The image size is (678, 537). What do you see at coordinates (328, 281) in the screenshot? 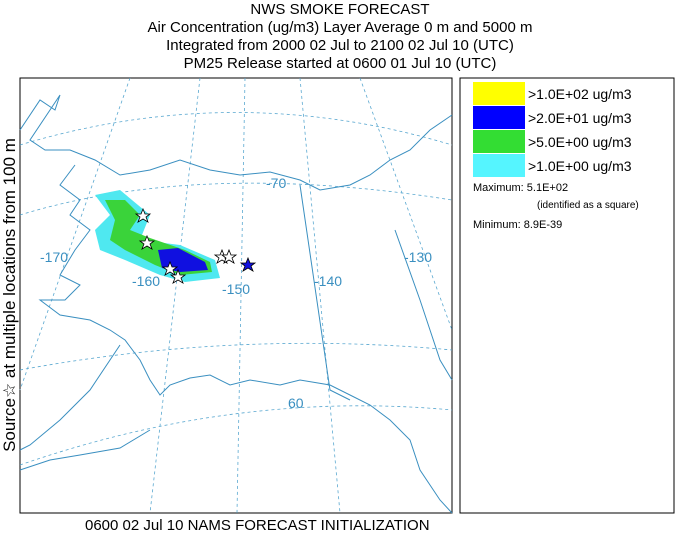
I see `graticule-label: -140` at bounding box center [328, 281].